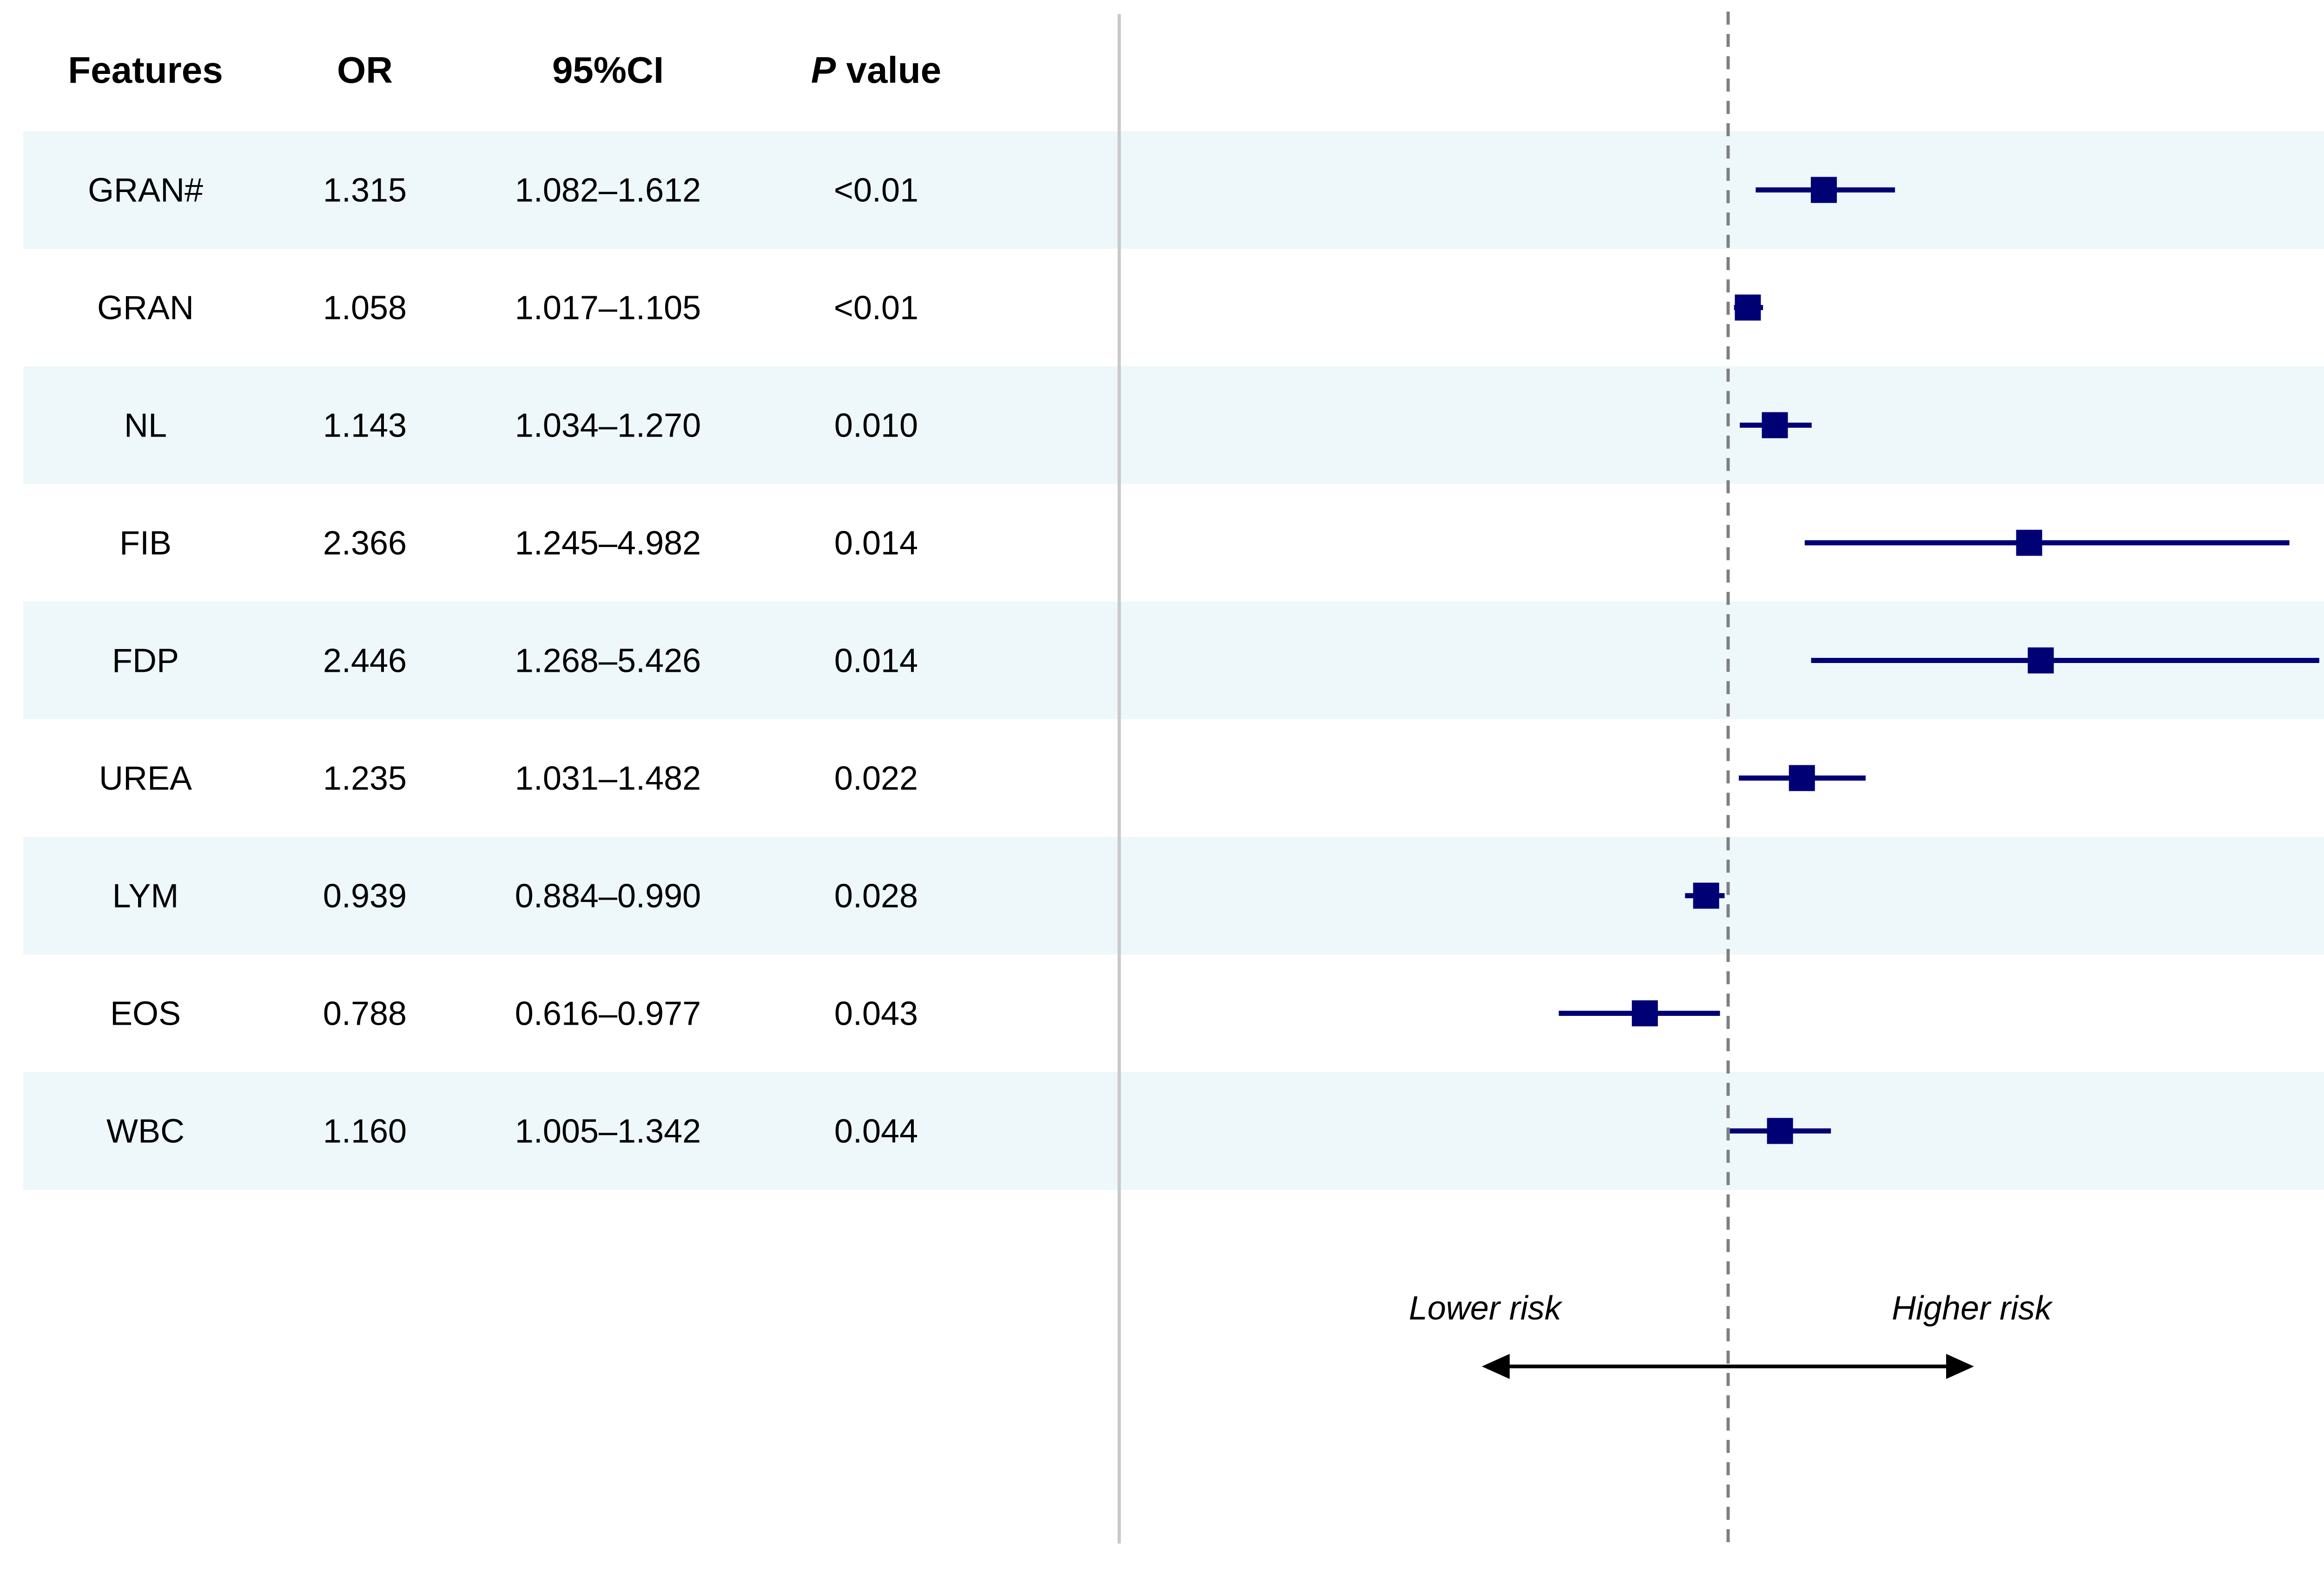 This screenshot has width=2324, height=1571. Describe the element at coordinates (876, 778) in the screenshot. I see `p-value: 0.022` at that location.